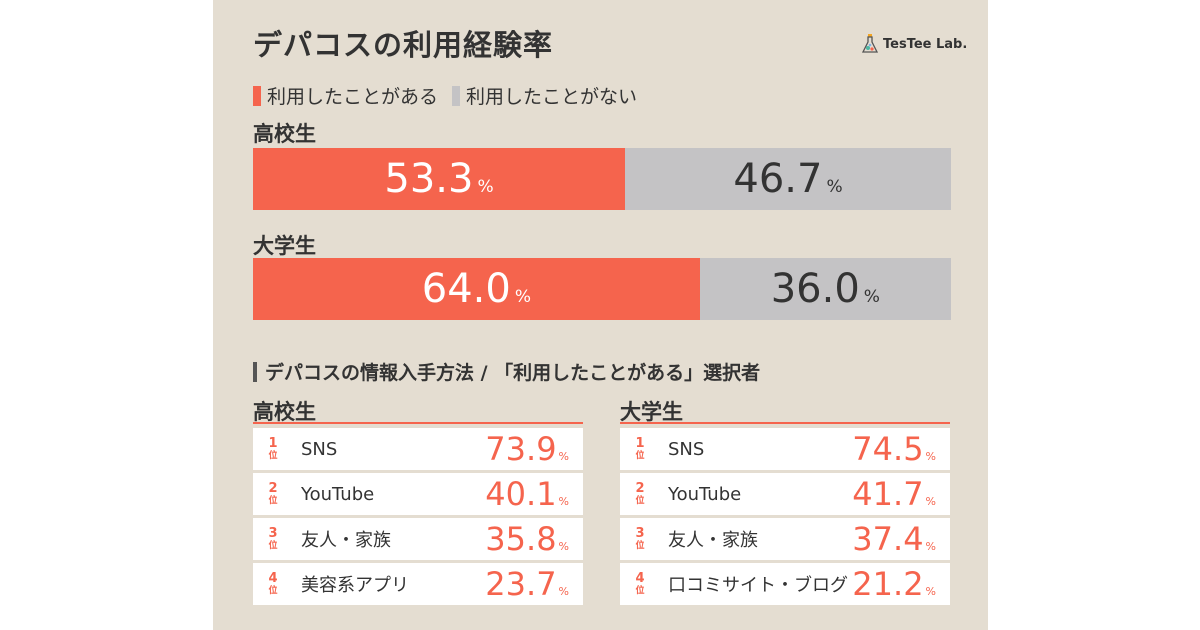 This screenshot has width=1200, height=630. What do you see at coordinates (284, 134) in the screenshot?
I see `bar-category-label: 高校生` at bounding box center [284, 134].